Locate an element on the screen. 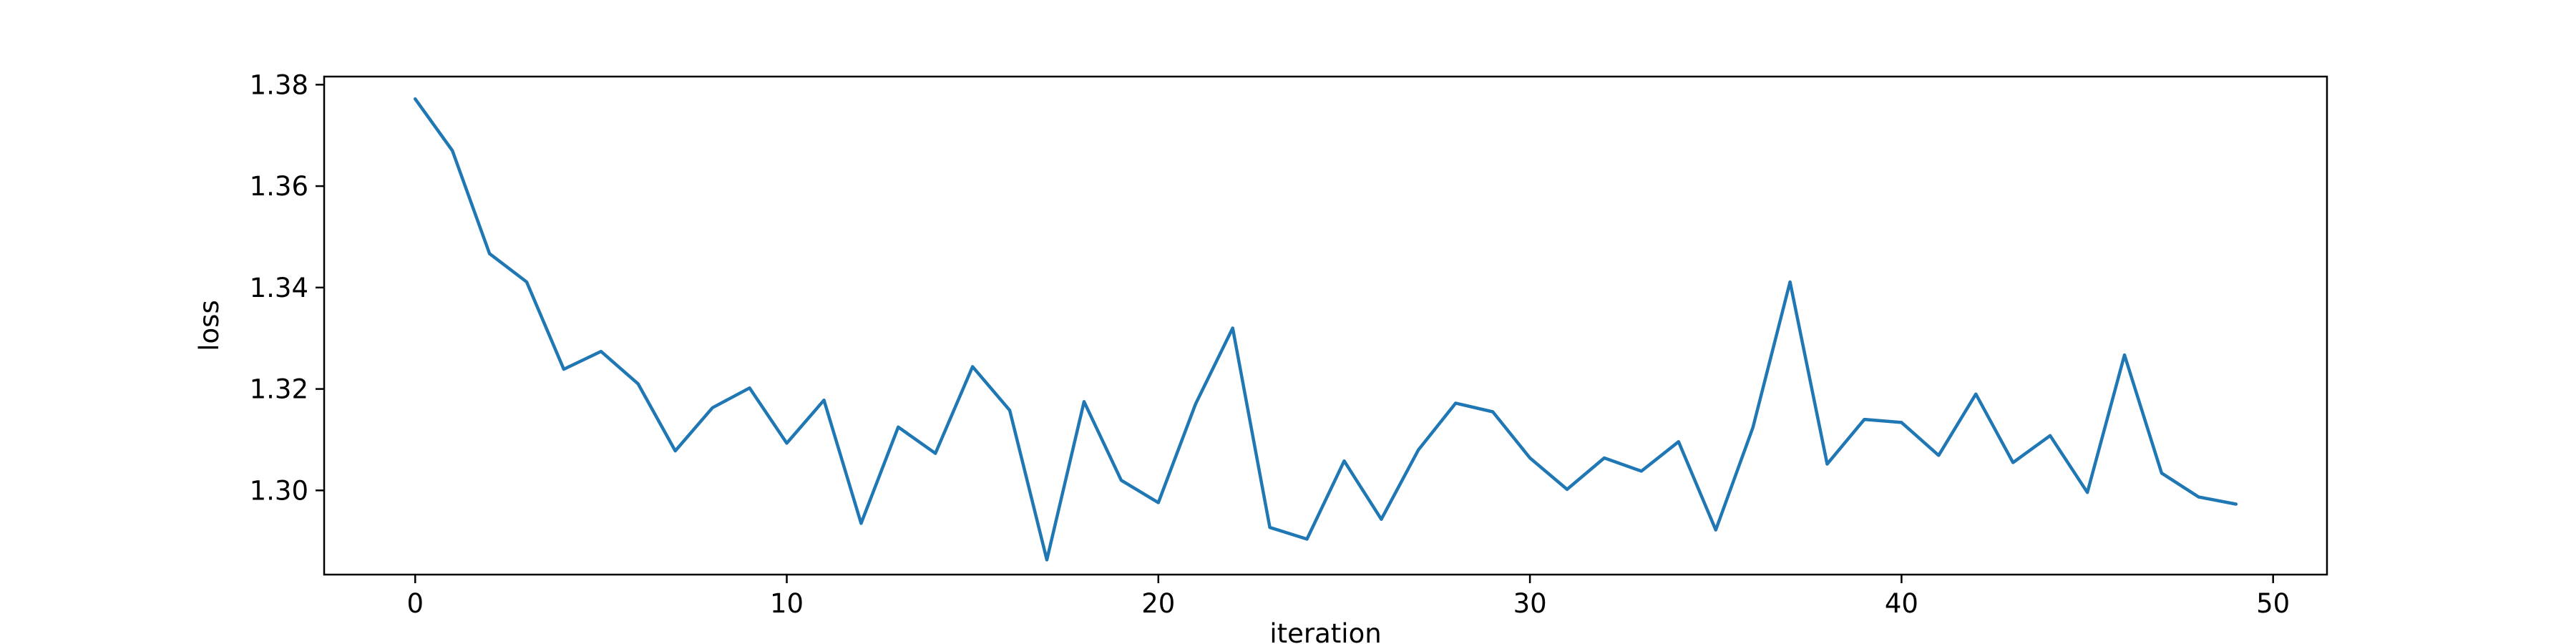  x-tick-label: 10 is located at coordinates (787, 603).